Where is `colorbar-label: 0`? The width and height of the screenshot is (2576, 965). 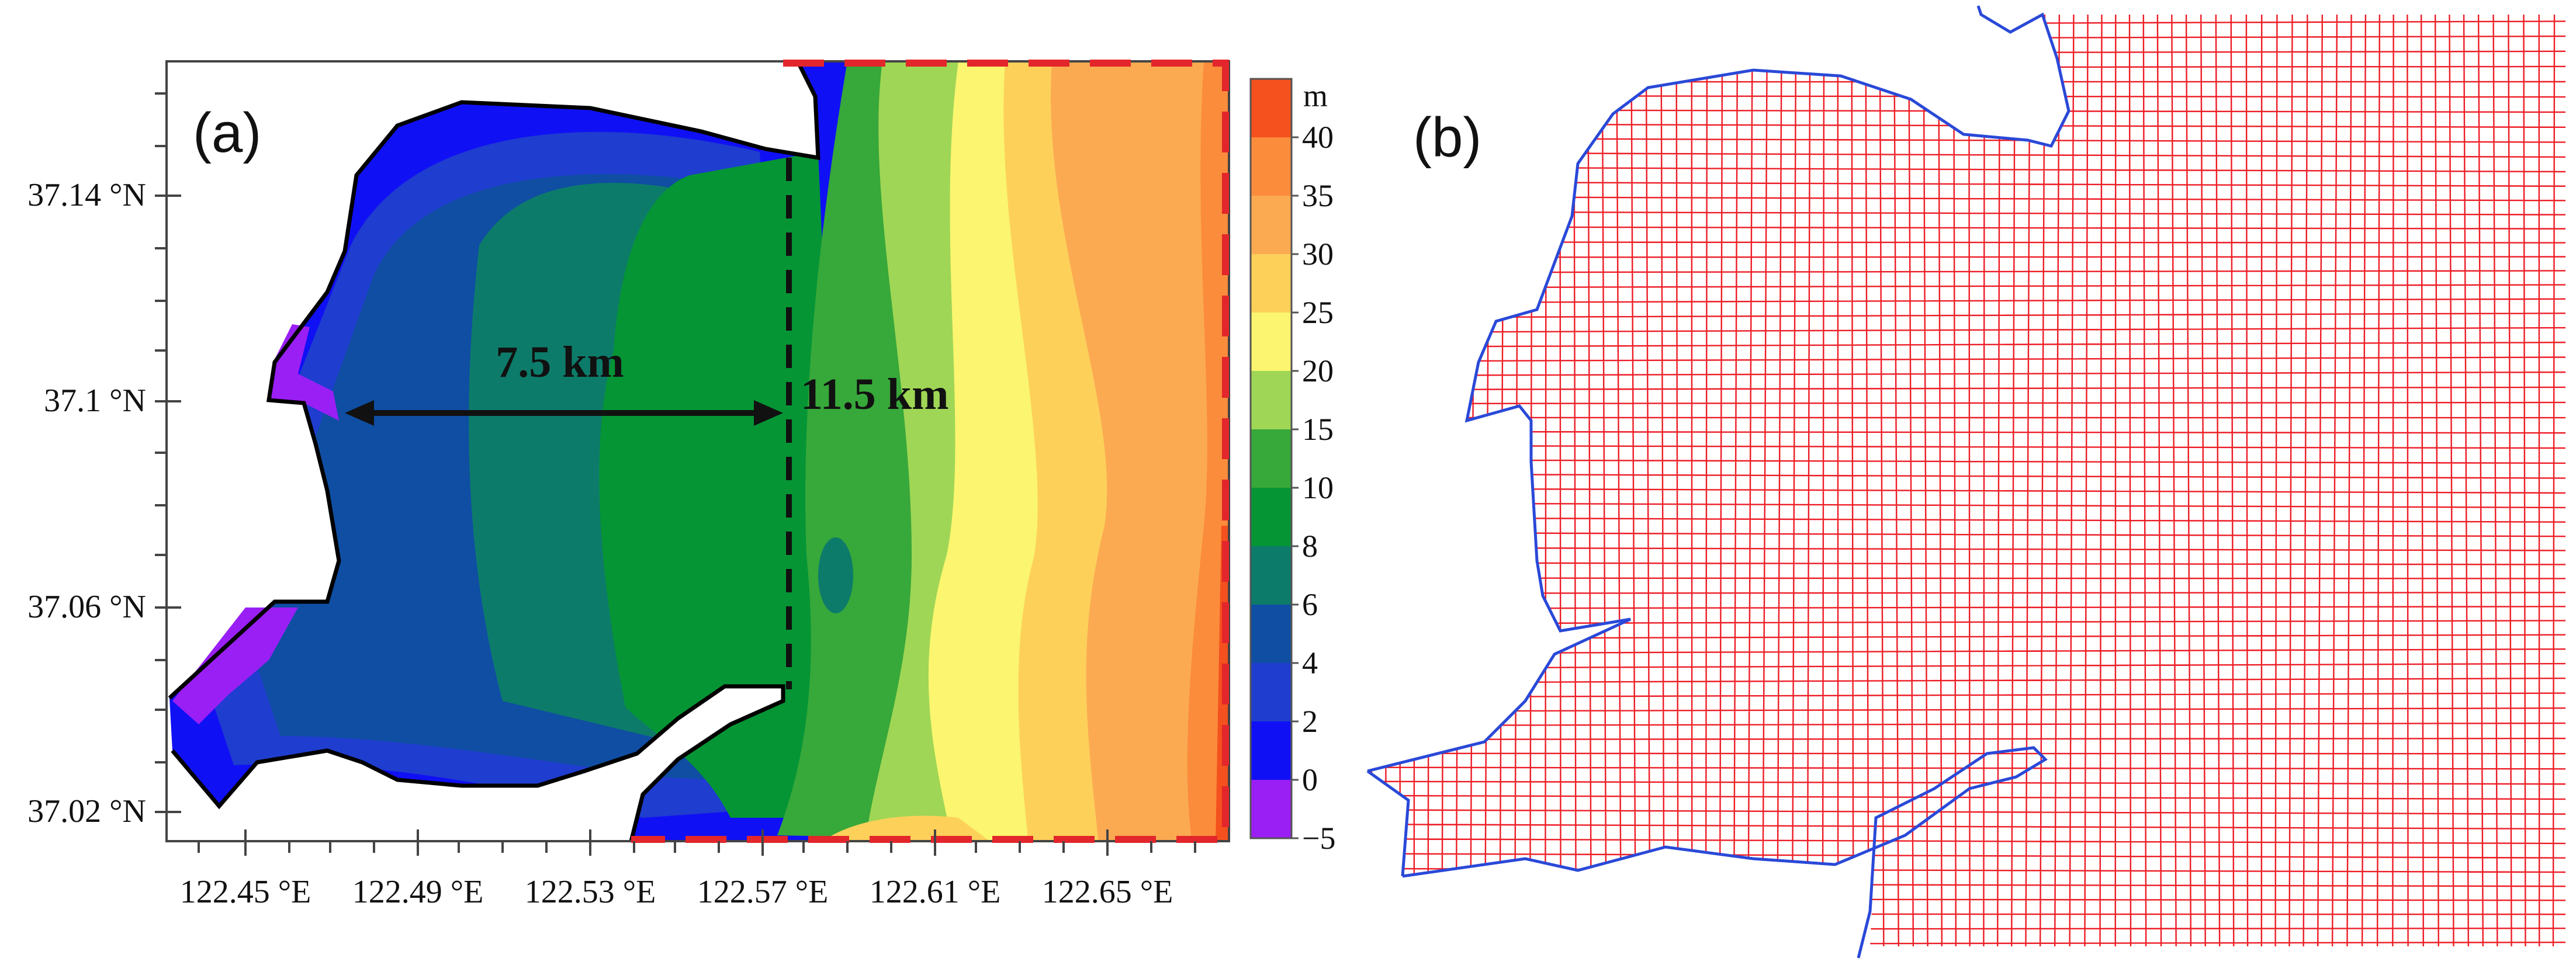
colorbar-label: 0 is located at coordinates (1310, 780).